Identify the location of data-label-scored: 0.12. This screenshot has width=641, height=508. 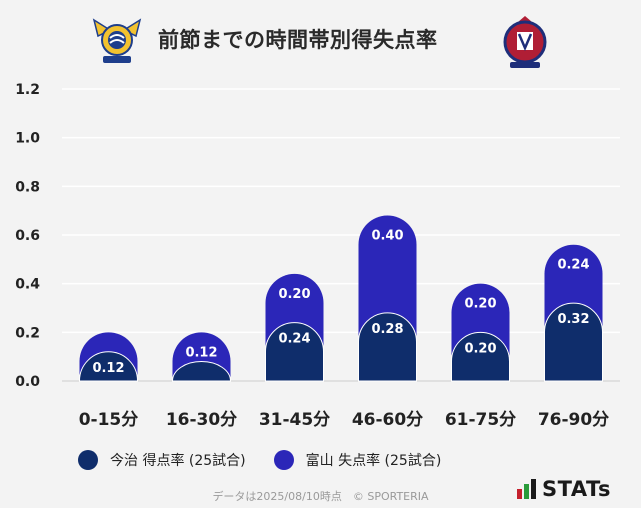
(108, 368).